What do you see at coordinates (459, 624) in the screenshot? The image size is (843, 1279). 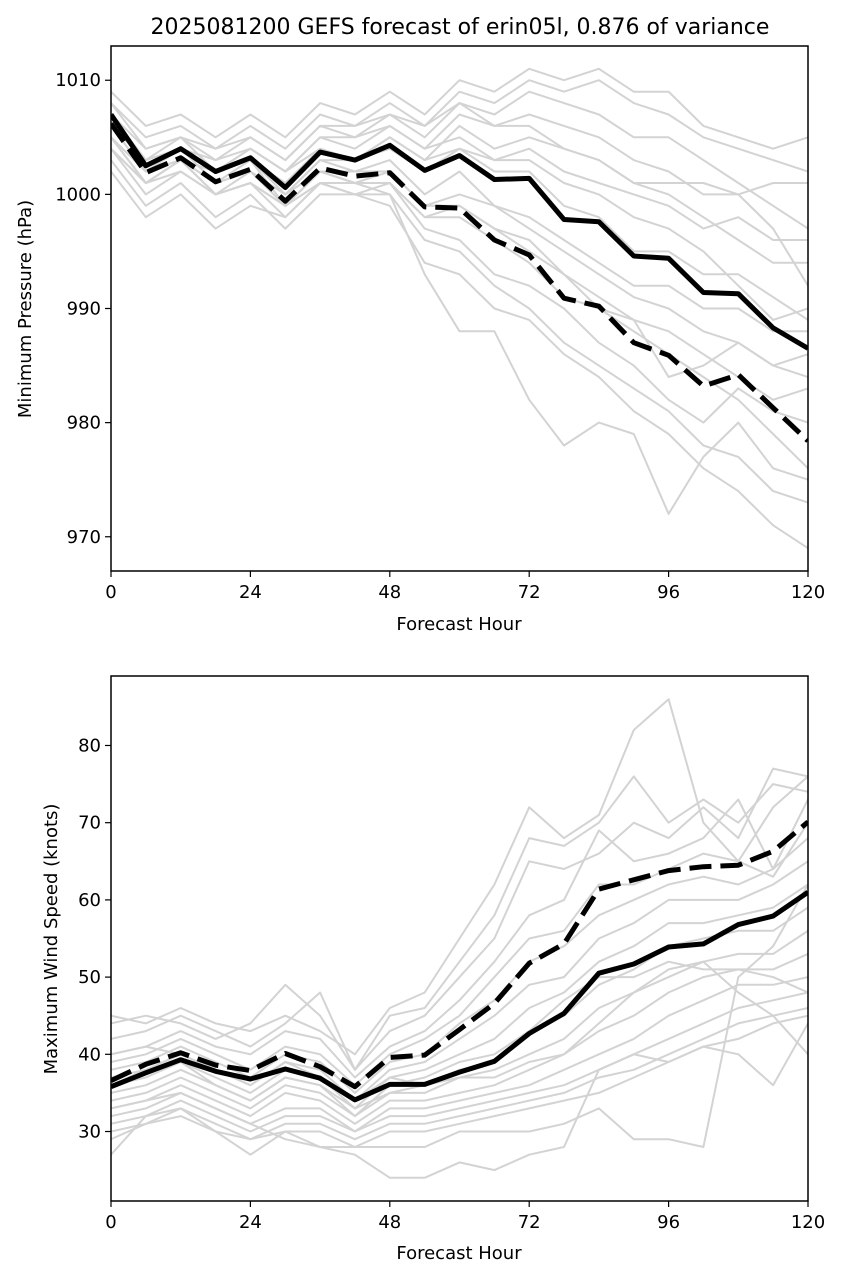 I see `pressure-x-axis-label: Forecast Hour` at bounding box center [459, 624].